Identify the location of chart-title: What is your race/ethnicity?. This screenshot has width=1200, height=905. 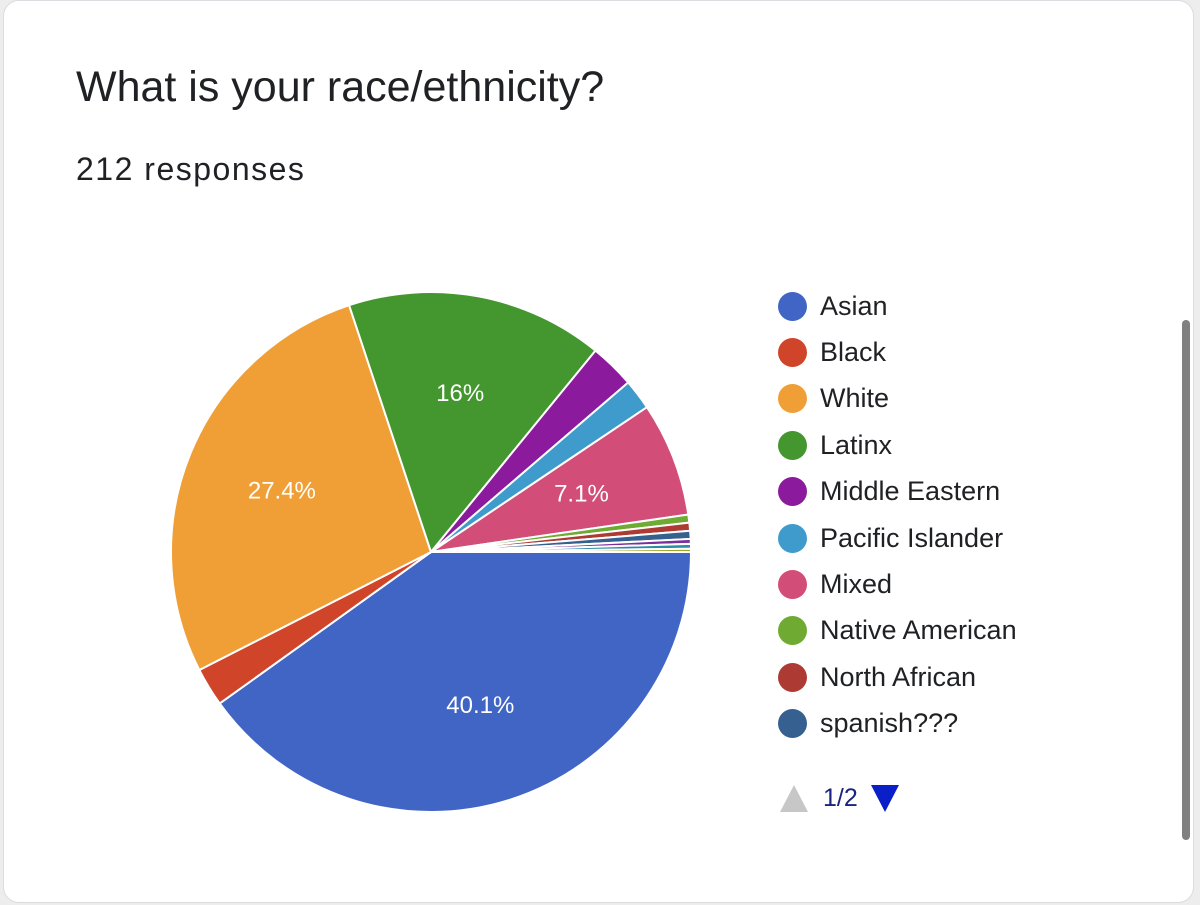
(340, 87).